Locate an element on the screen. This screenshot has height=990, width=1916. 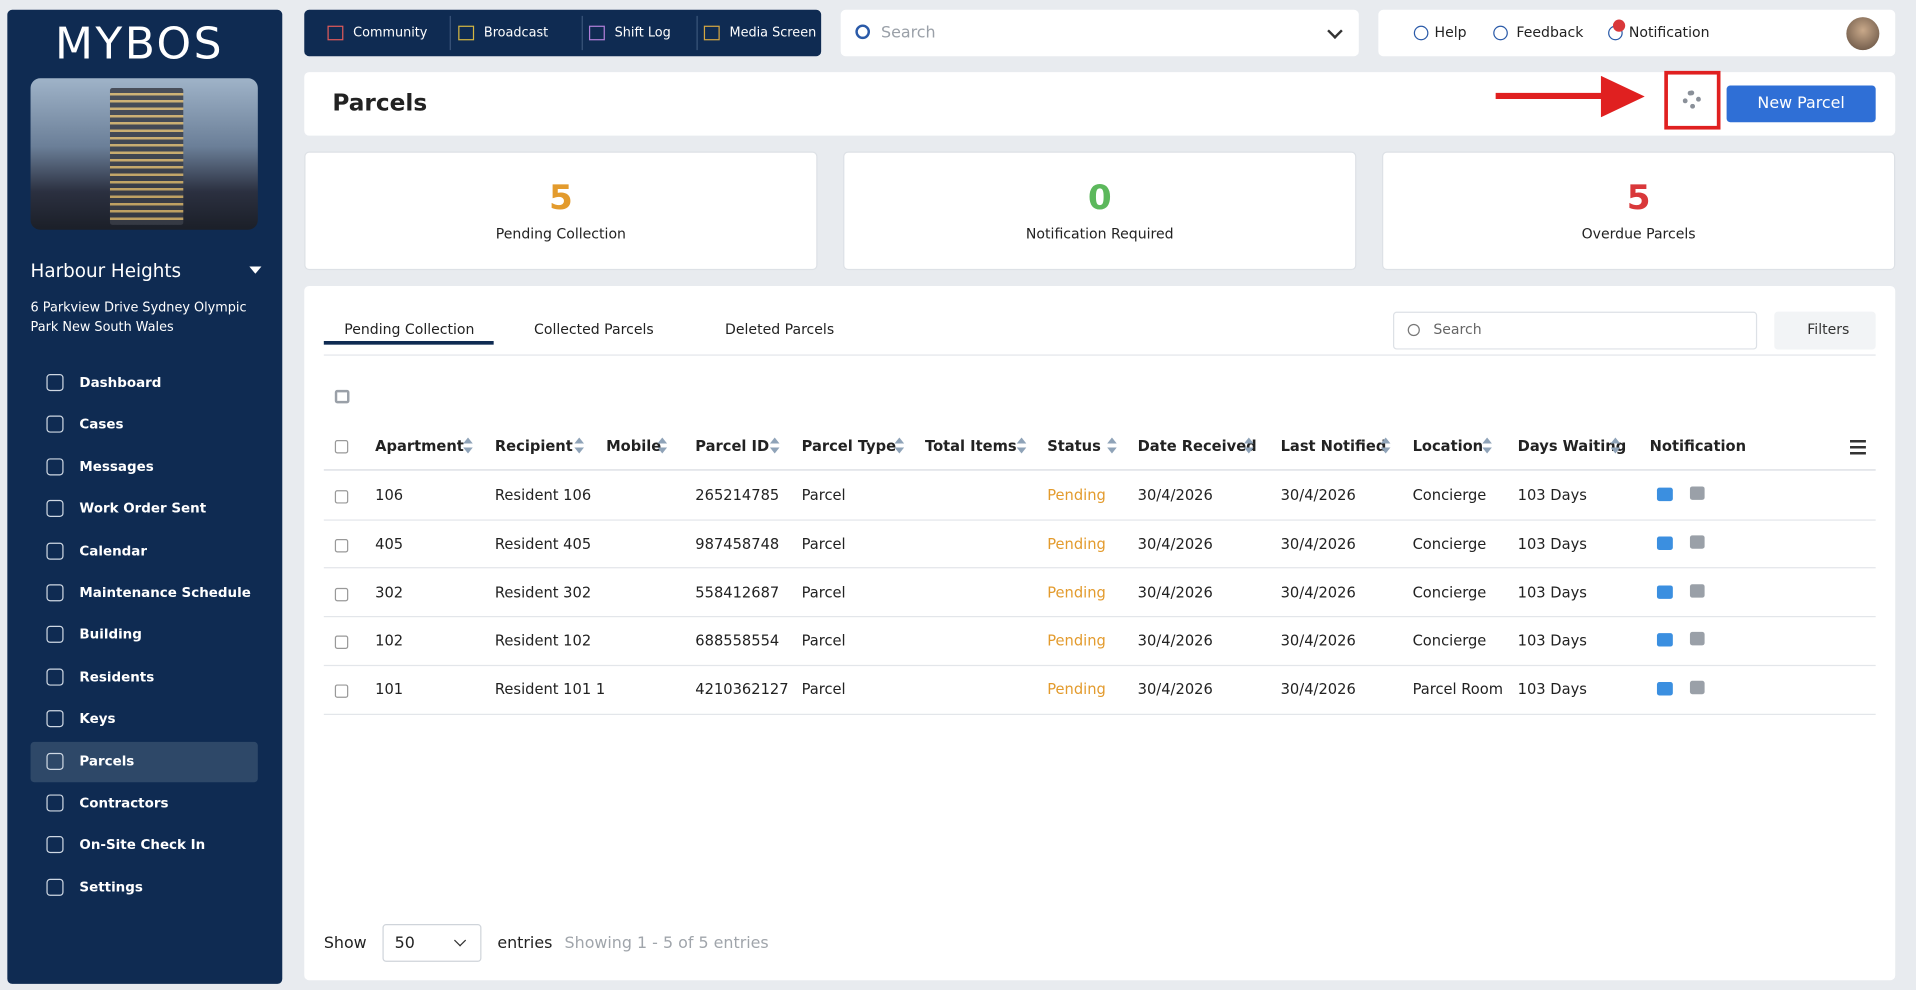
summary: Showing 1 - 5 of 5 entries is located at coordinates (666, 943).